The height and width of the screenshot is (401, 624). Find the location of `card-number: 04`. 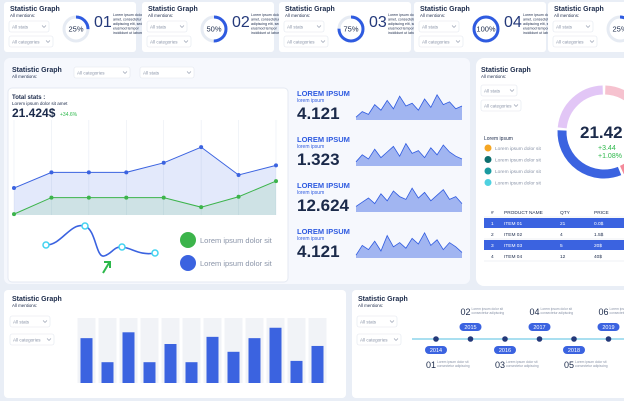

card-number: 04 is located at coordinates (513, 22).